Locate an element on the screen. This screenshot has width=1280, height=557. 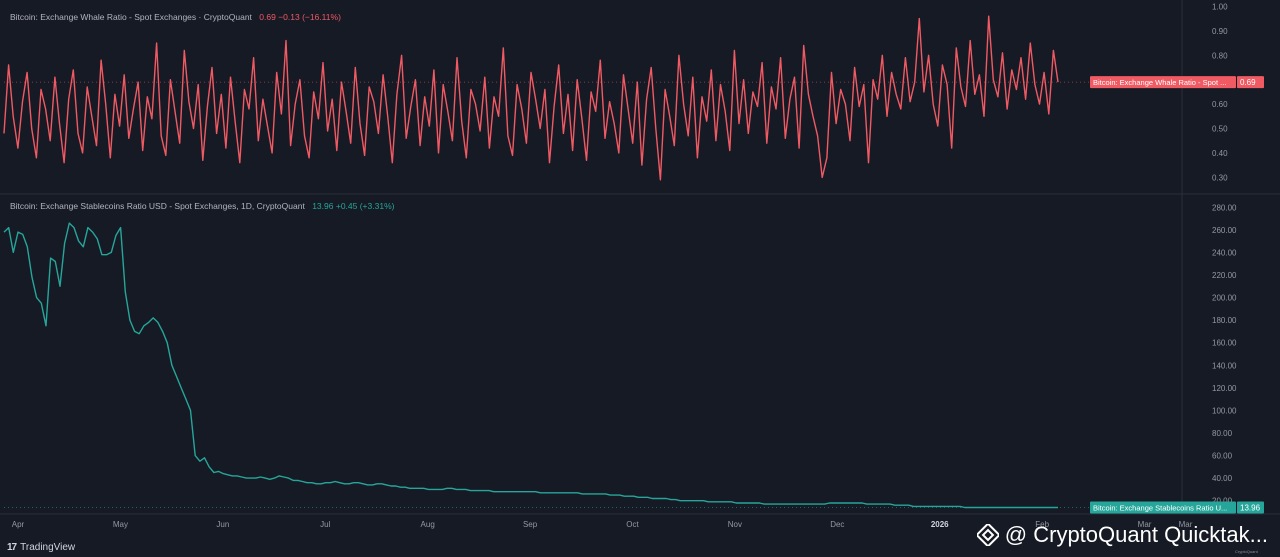
stable-price-label-box is located at coordinates (1163, 507).